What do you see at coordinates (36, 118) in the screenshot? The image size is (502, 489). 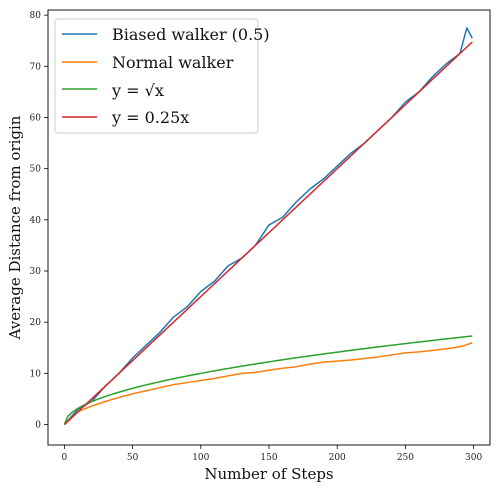 I see `y-tick-label: 60` at bounding box center [36, 118].